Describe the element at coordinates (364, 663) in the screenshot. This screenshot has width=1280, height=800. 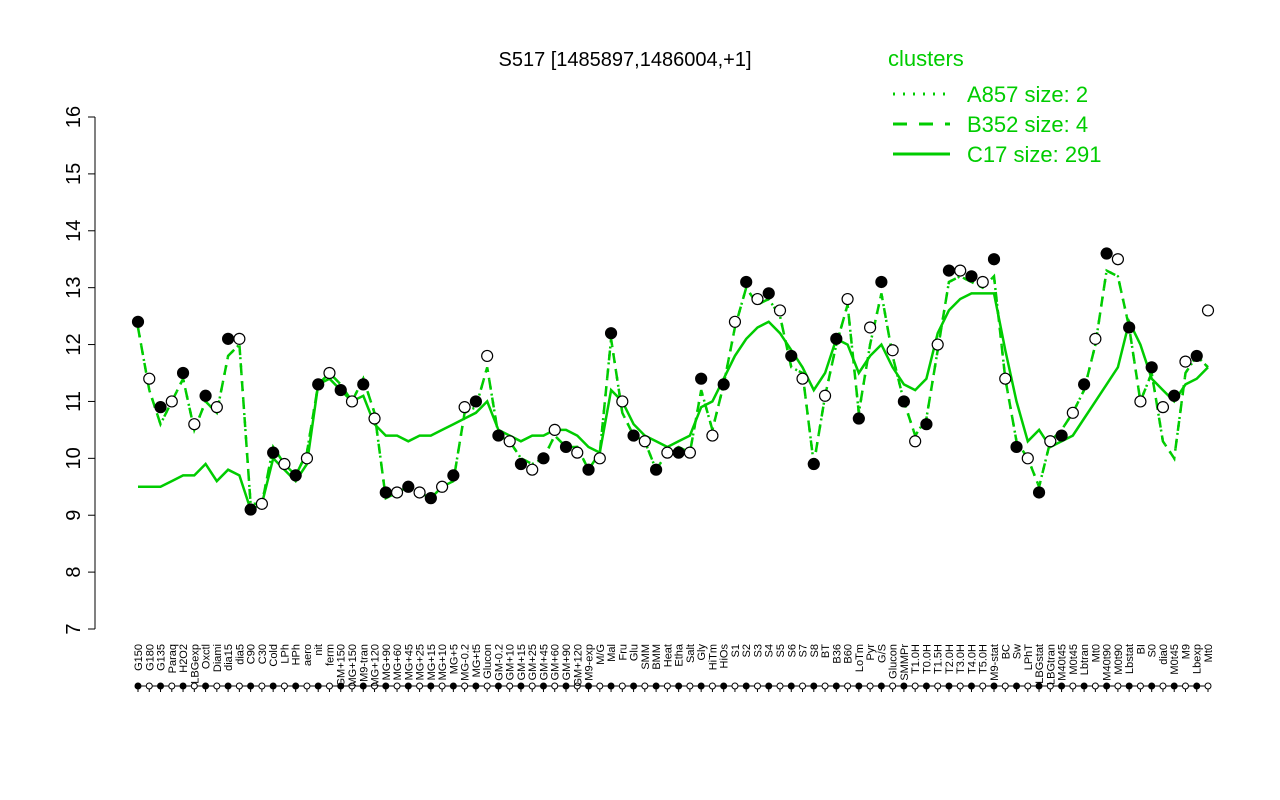
I see `x-tick-label: M9-tran` at that location.